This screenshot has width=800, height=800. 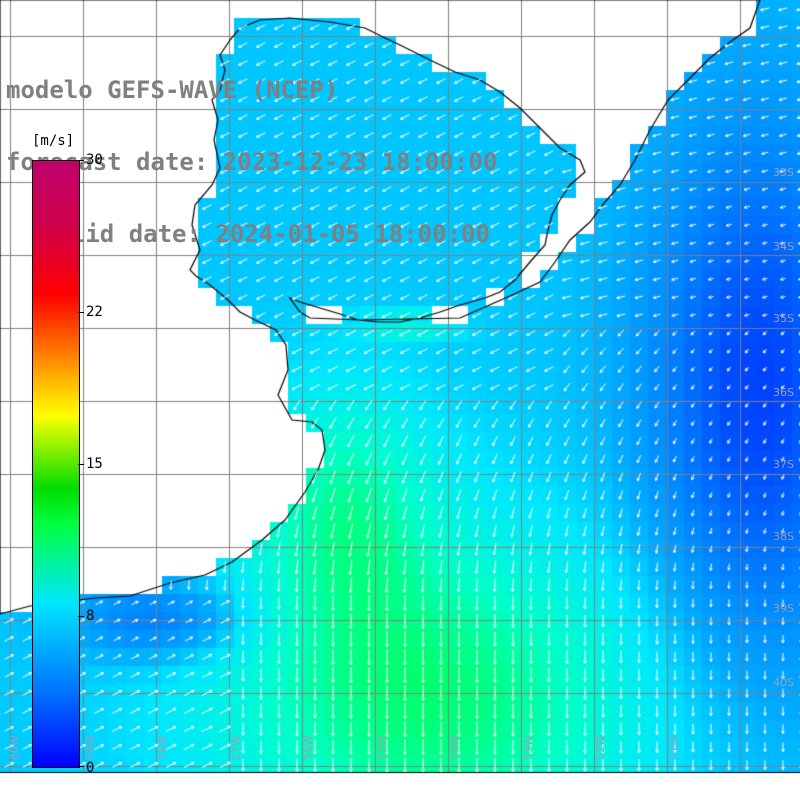 I want to click on colorbar-tick-22: 22, so click(x=94, y=312).